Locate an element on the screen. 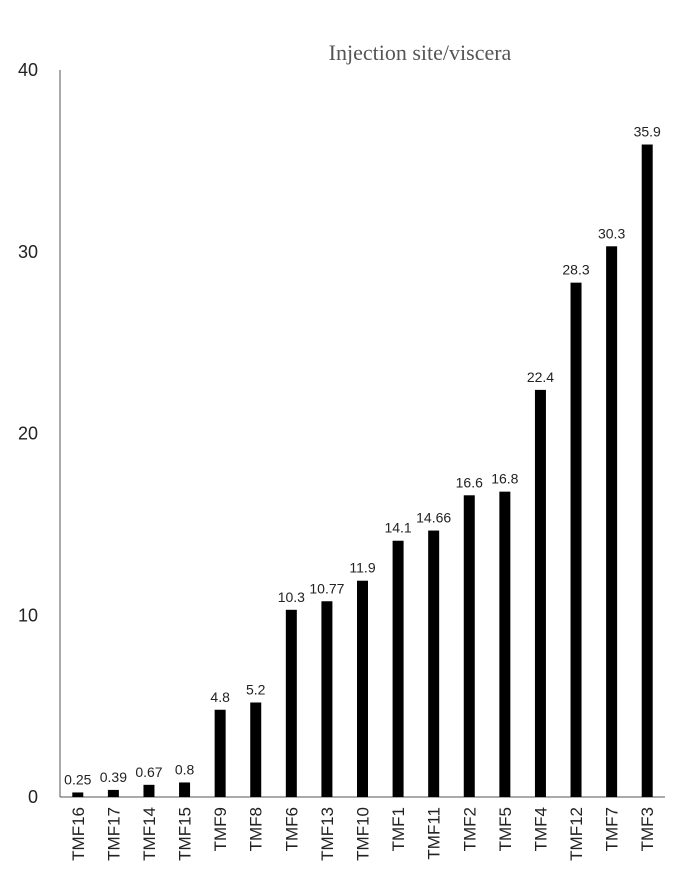 The image size is (685, 894). chart-title: Injection site/viscera is located at coordinates (420, 52).